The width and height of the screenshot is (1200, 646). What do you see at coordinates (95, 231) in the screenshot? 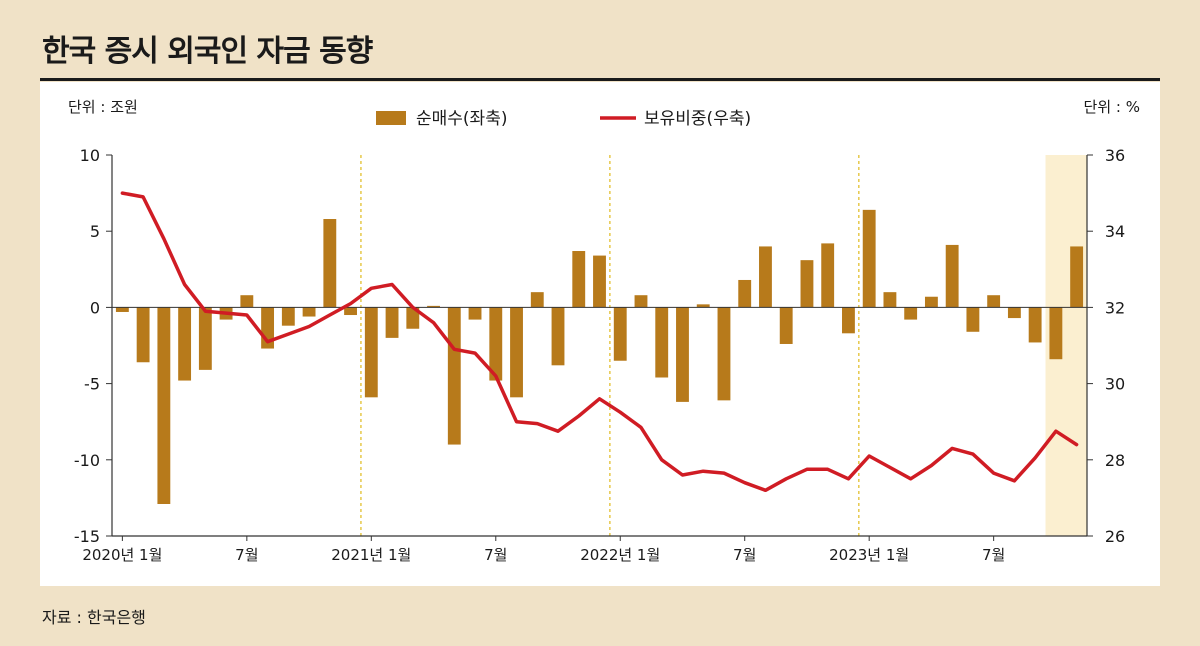
I see `left-tick-label: 5` at bounding box center [95, 231].